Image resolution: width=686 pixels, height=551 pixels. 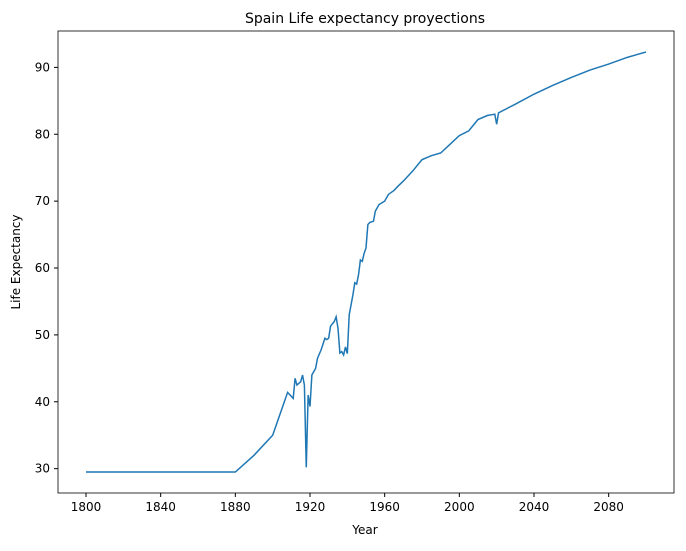 I want to click on y-tick-label: 40, so click(x=42, y=402).